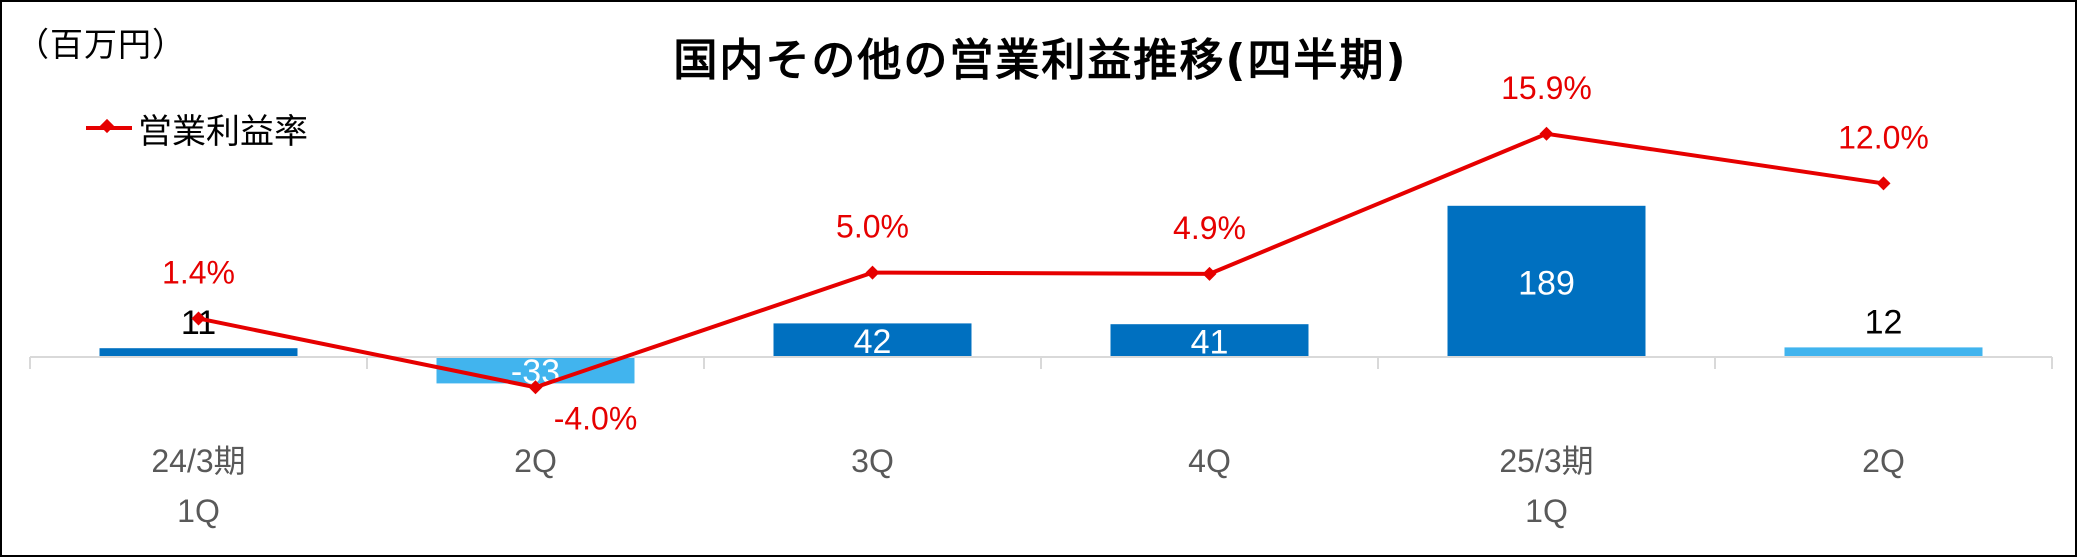 This screenshot has height=559, width=2077. I want to click on unit-label: （百万円）, so click(101, 44).